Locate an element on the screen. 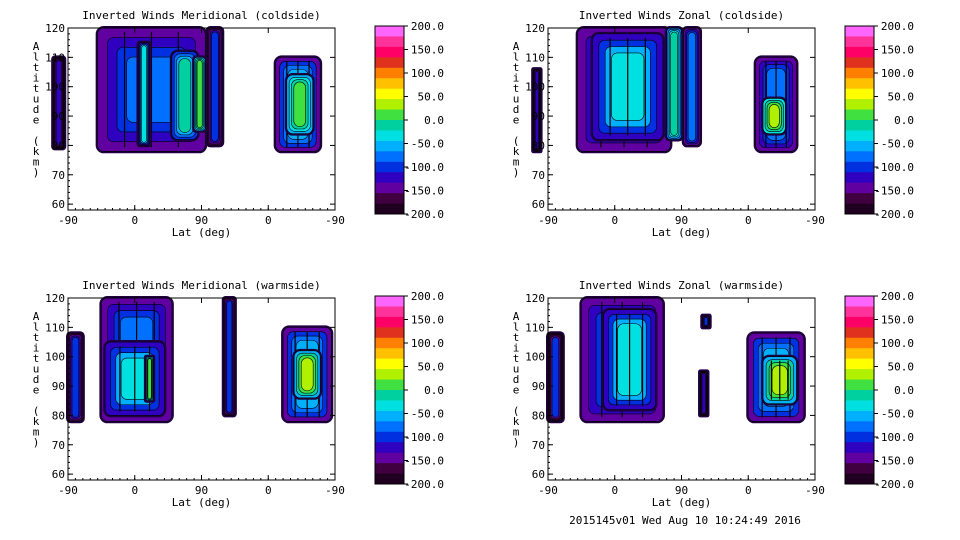  footer-stamp: 2015145v01 Wed Aug 10 10:24:49 2016 is located at coordinates (685, 520).